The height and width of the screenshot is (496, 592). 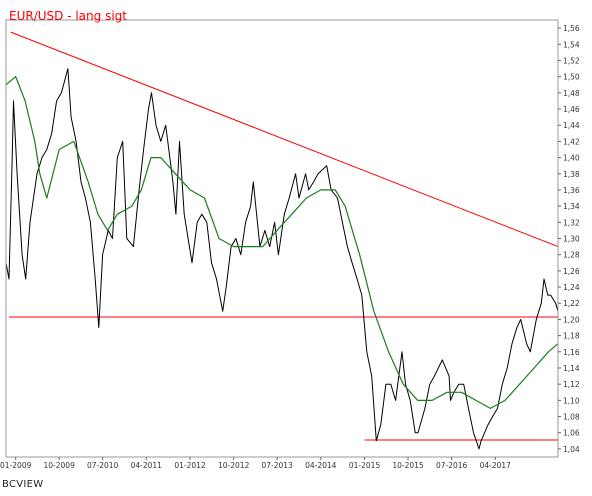 I want to click on chart-title: EUR/USD - lang sigt, so click(x=68, y=16).